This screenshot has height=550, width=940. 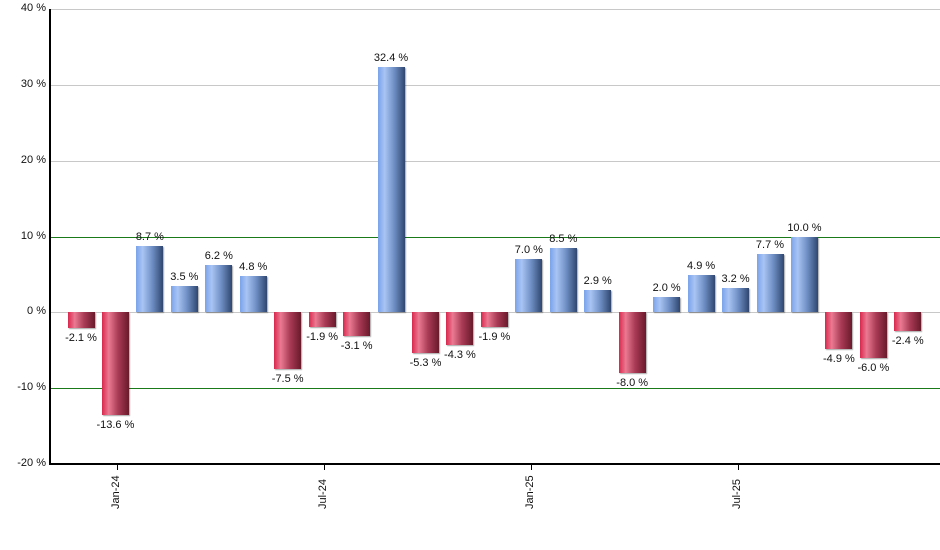 What do you see at coordinates (838, 359) in the screenshot?
I see `bar-value-label: -4.9 %` at bounding box center [838, 359].